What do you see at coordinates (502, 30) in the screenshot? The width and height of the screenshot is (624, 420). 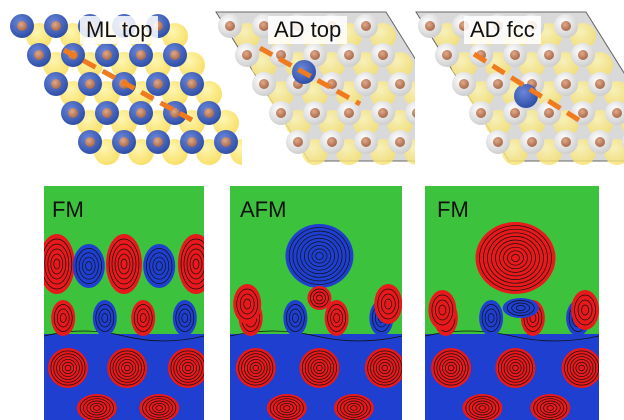 I see `structure-label: AD fcc` at bounding box center [502, 30].